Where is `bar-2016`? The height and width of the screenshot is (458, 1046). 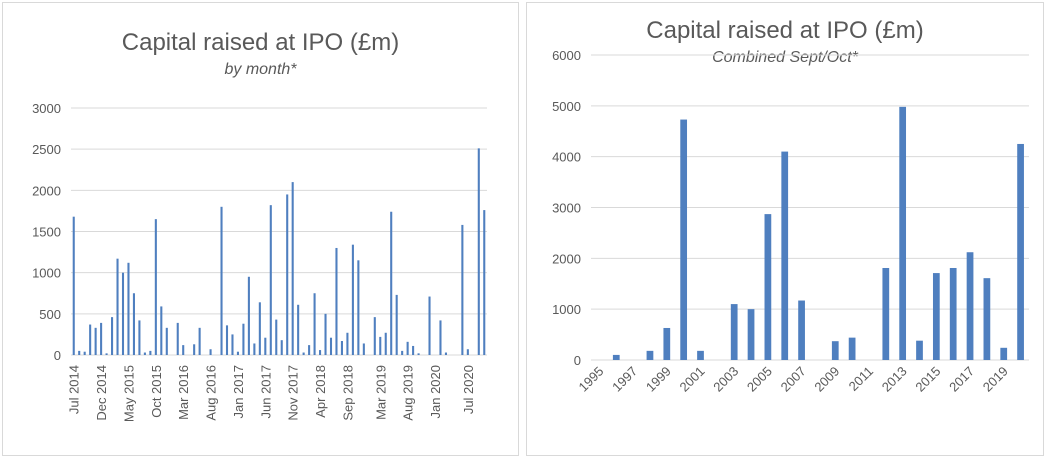 bar-2016 is located at coordinates (953, 313).